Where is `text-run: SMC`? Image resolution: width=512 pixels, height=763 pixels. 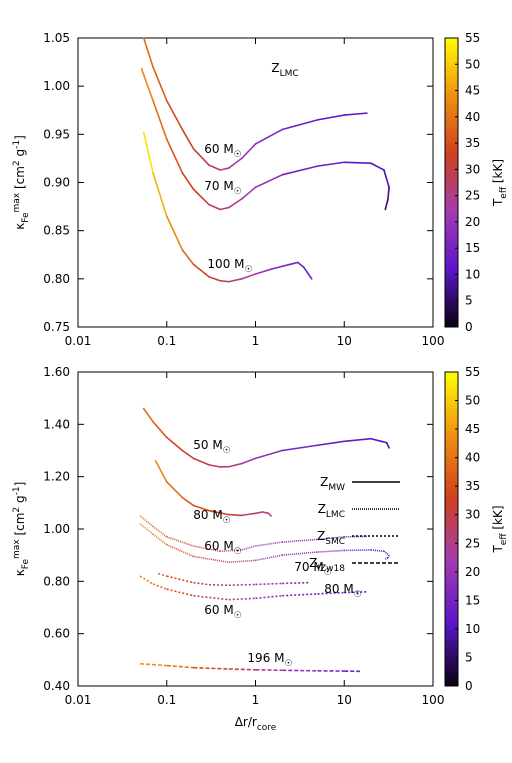 text-run: SMC is located at coordinates (335, 542).